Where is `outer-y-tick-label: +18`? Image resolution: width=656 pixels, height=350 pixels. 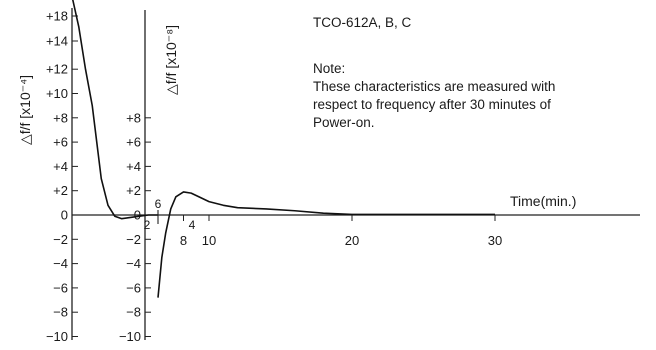
outer-y-tick-label: +18 is located at coordinates (57, 16).